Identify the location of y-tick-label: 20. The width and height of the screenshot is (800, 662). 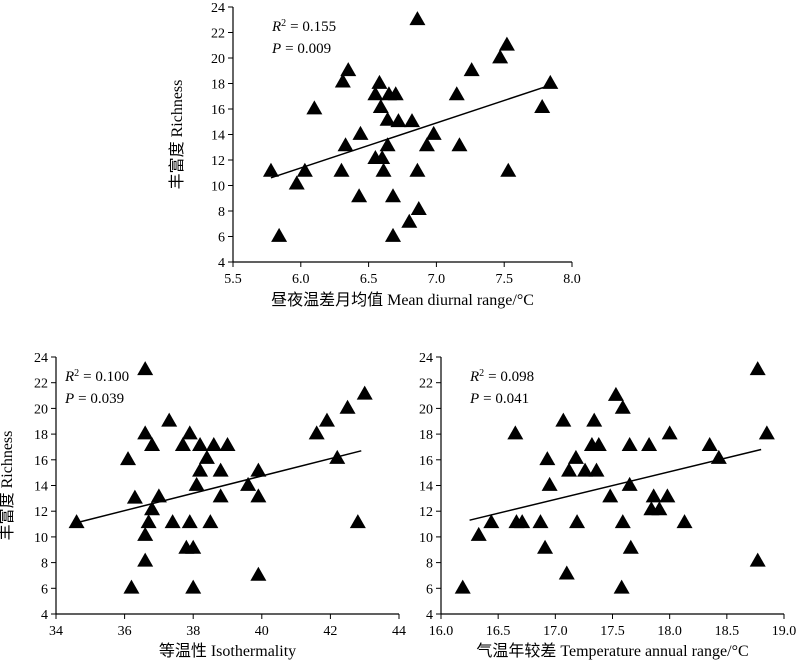
(218, 59).